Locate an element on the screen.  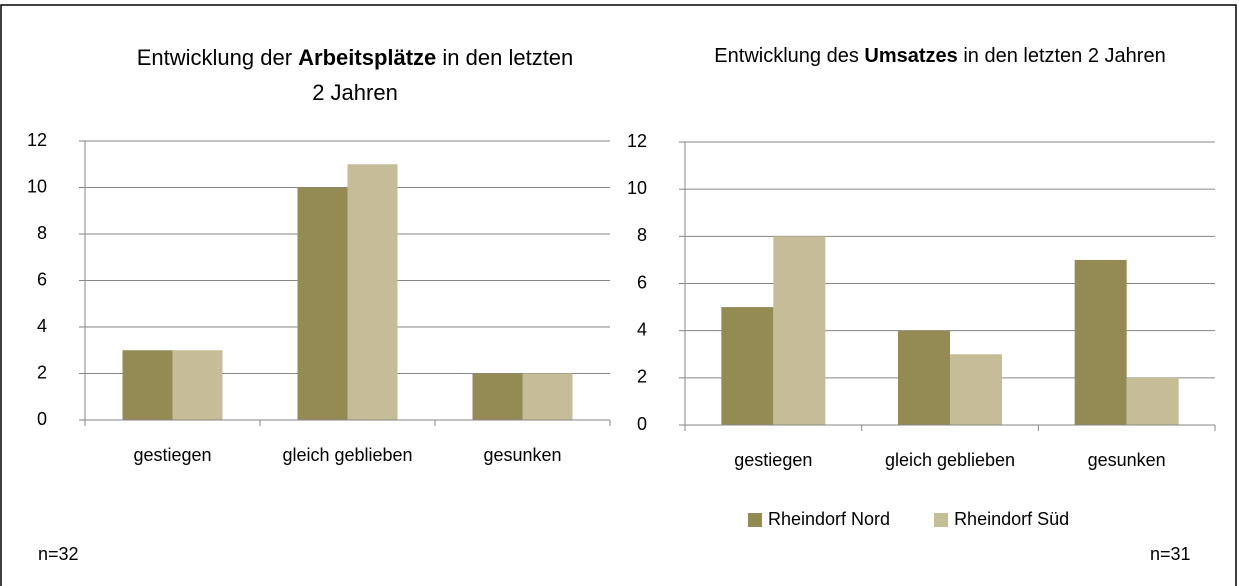
title-part: Entwicklung der is located at coordinates (217, 57).